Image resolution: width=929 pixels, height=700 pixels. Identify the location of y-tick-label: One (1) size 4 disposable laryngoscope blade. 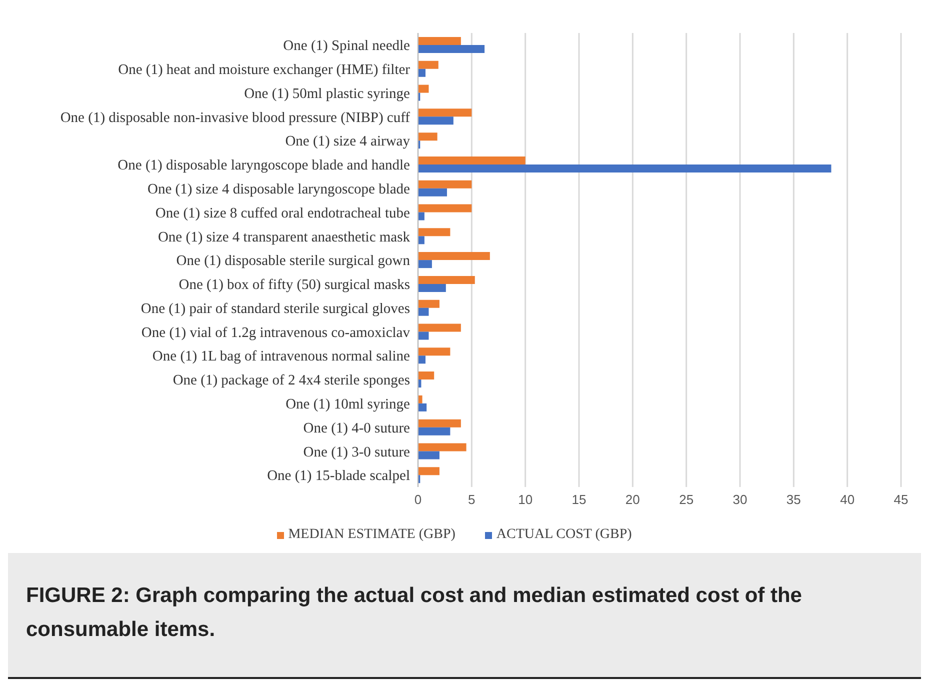
(278, 189).